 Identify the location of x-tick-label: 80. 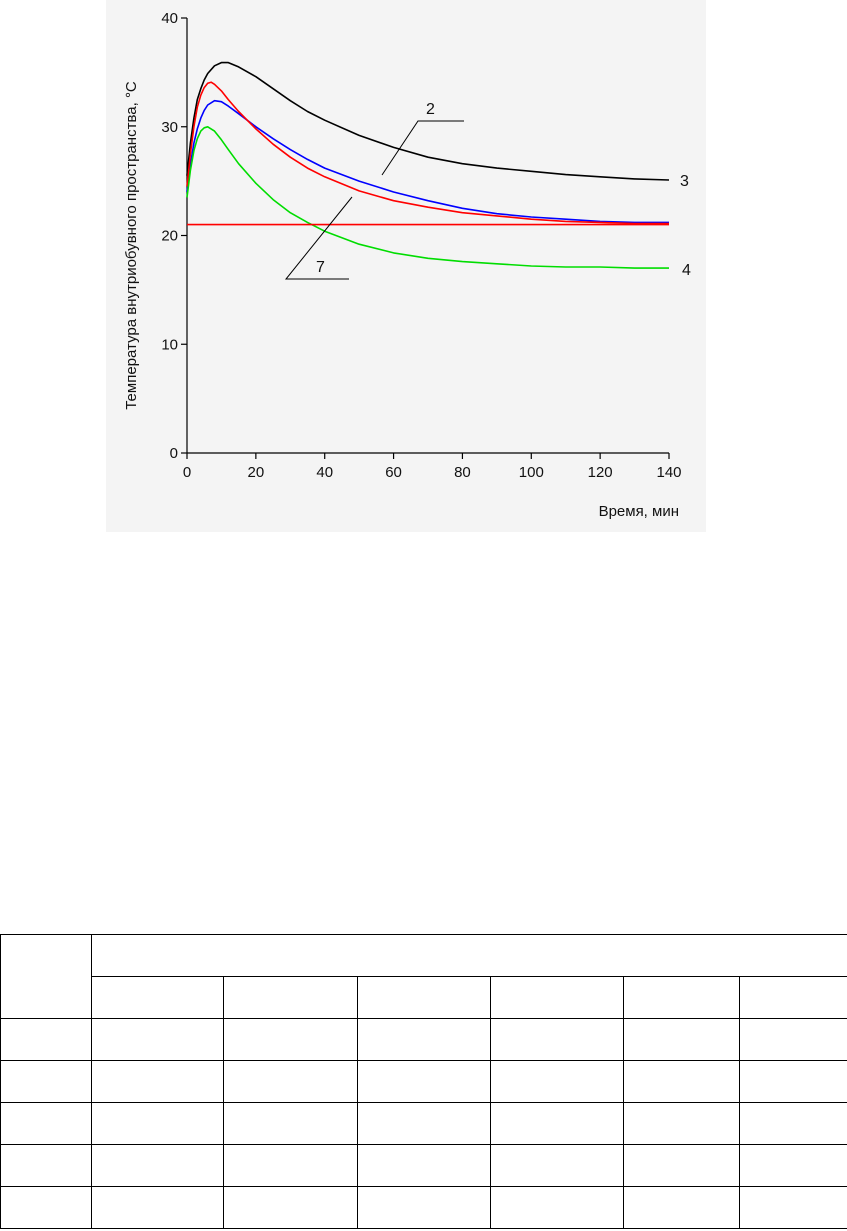
(462, 472).